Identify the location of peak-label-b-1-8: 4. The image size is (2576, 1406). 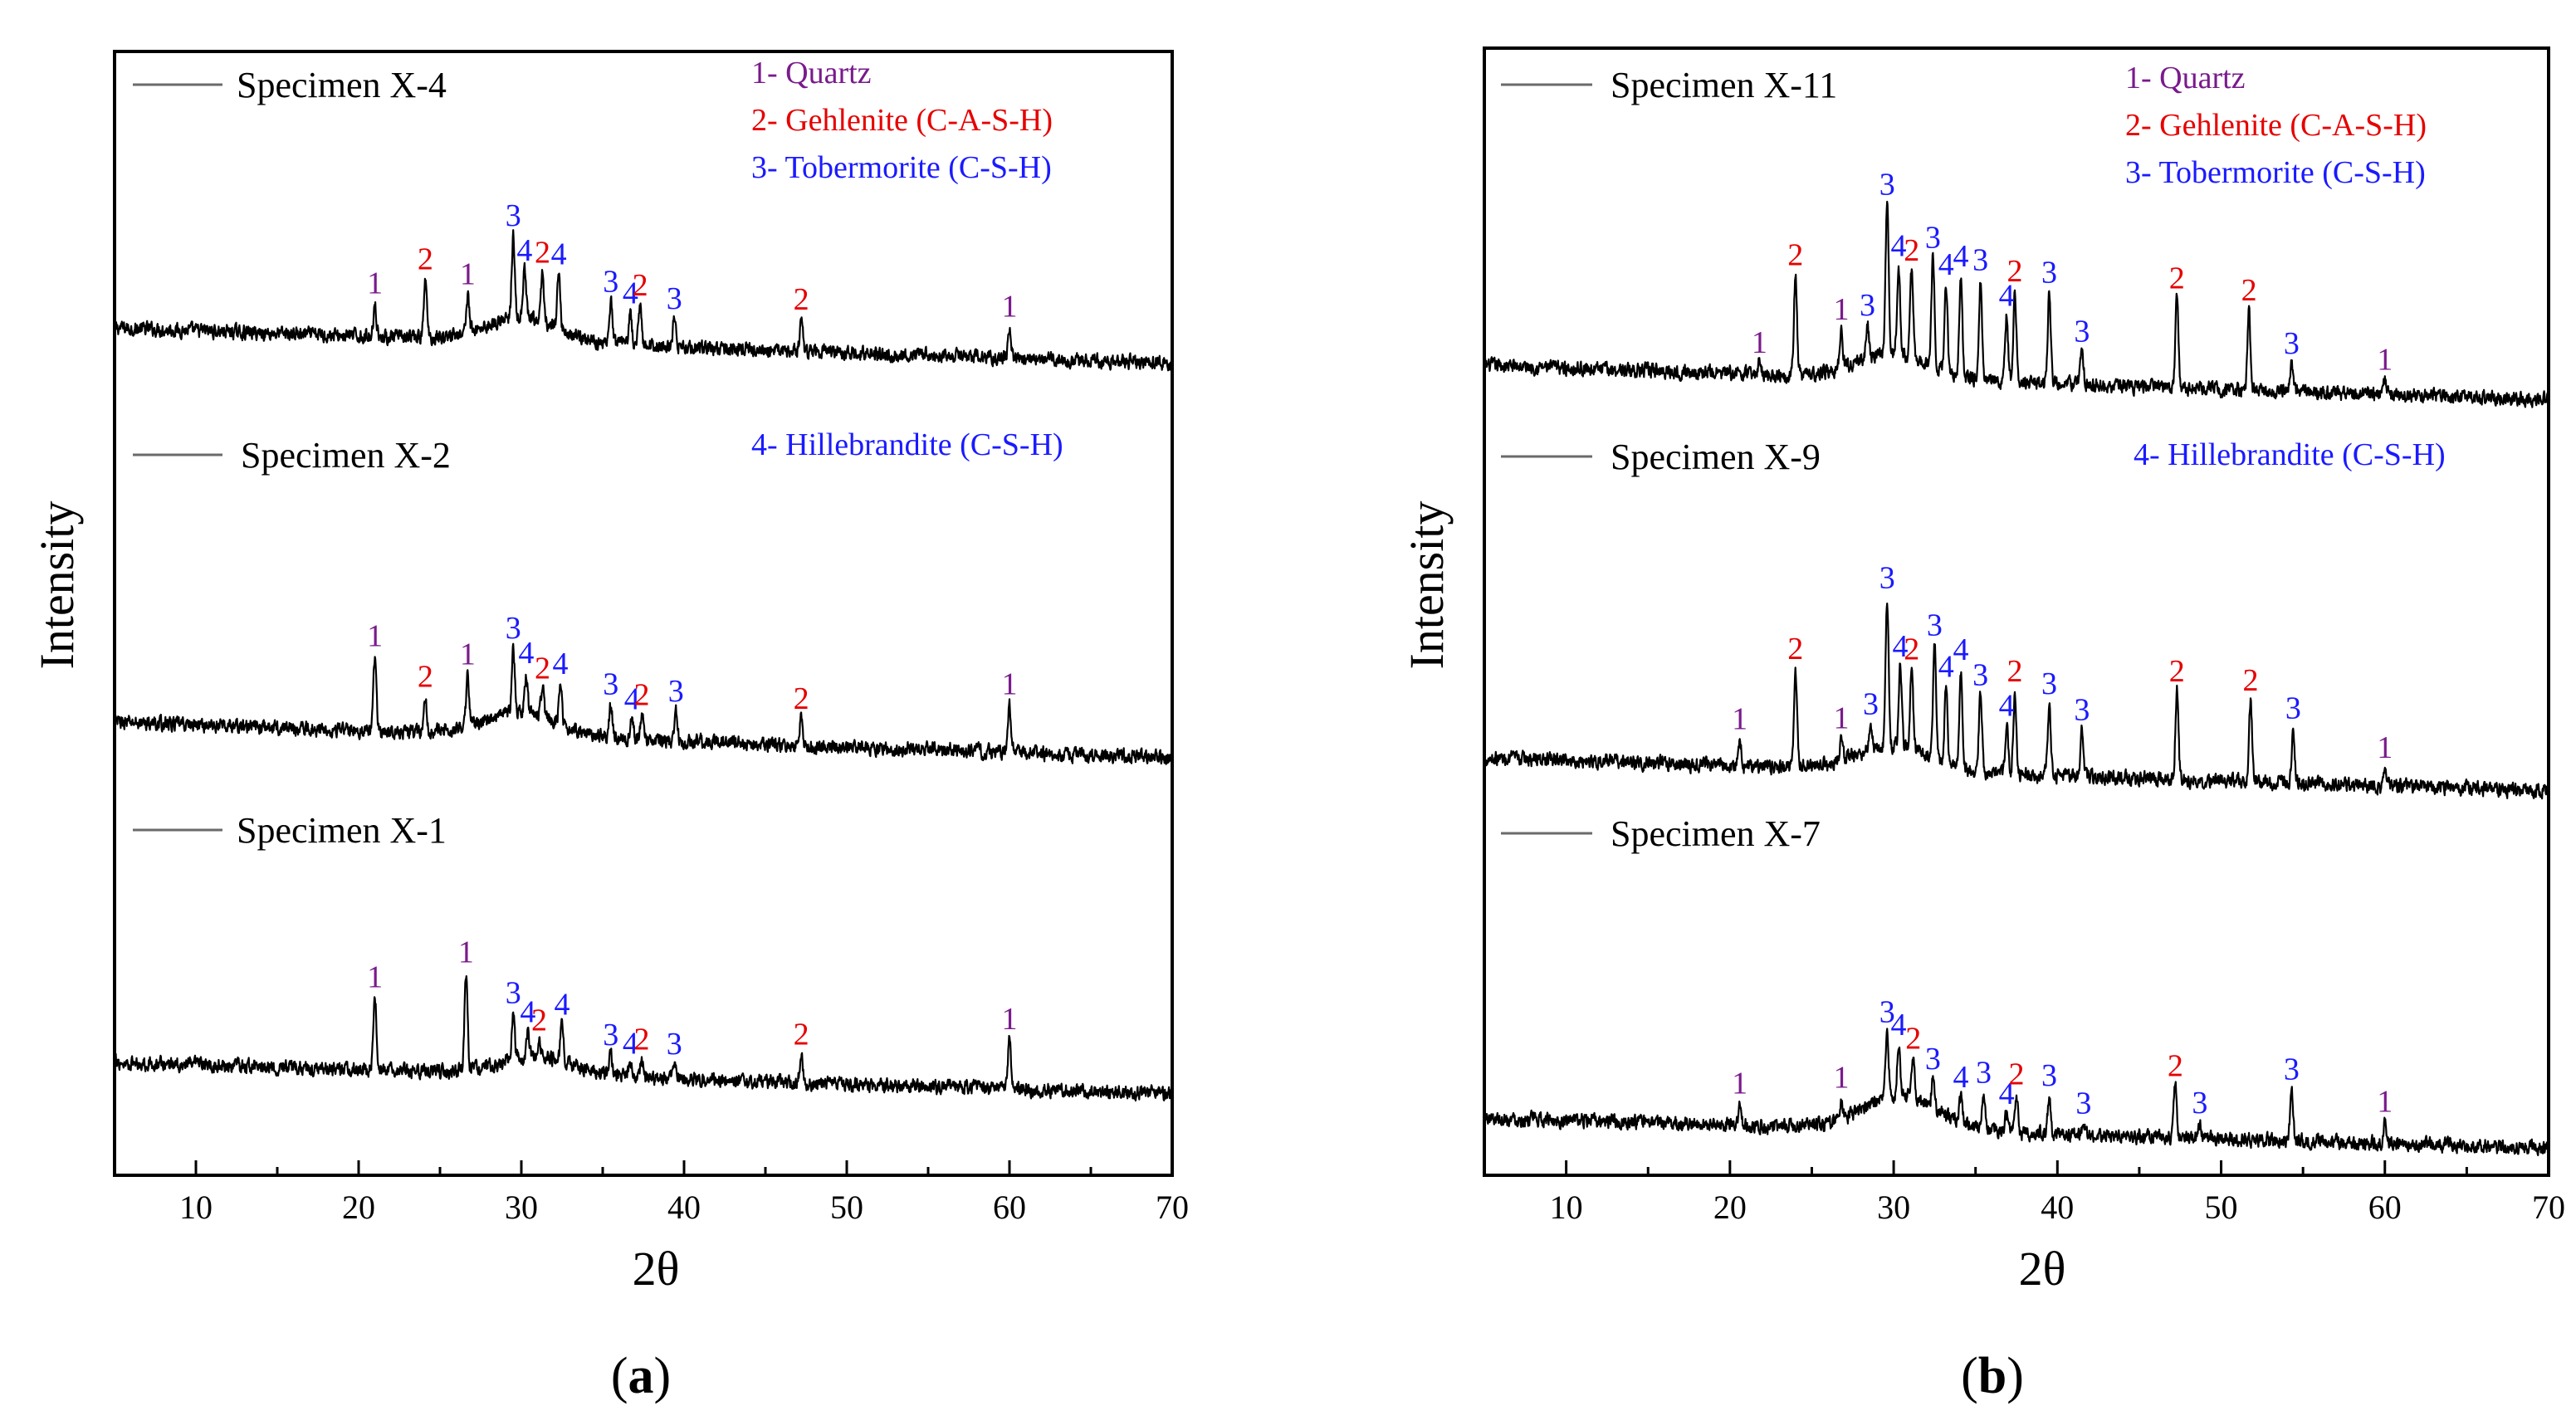
(1946, 666).